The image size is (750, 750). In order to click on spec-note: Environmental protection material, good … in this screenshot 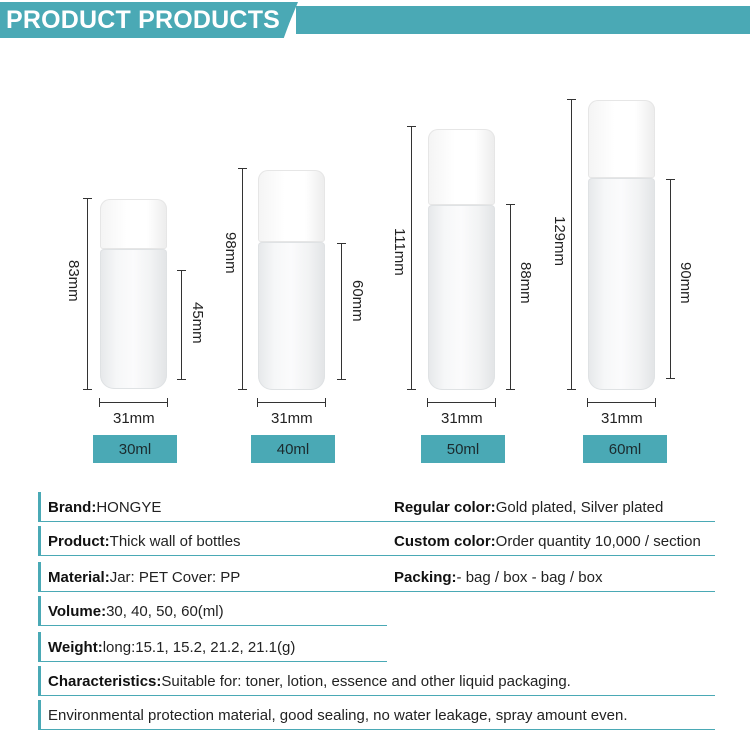, I will do `click(338, 715)`.